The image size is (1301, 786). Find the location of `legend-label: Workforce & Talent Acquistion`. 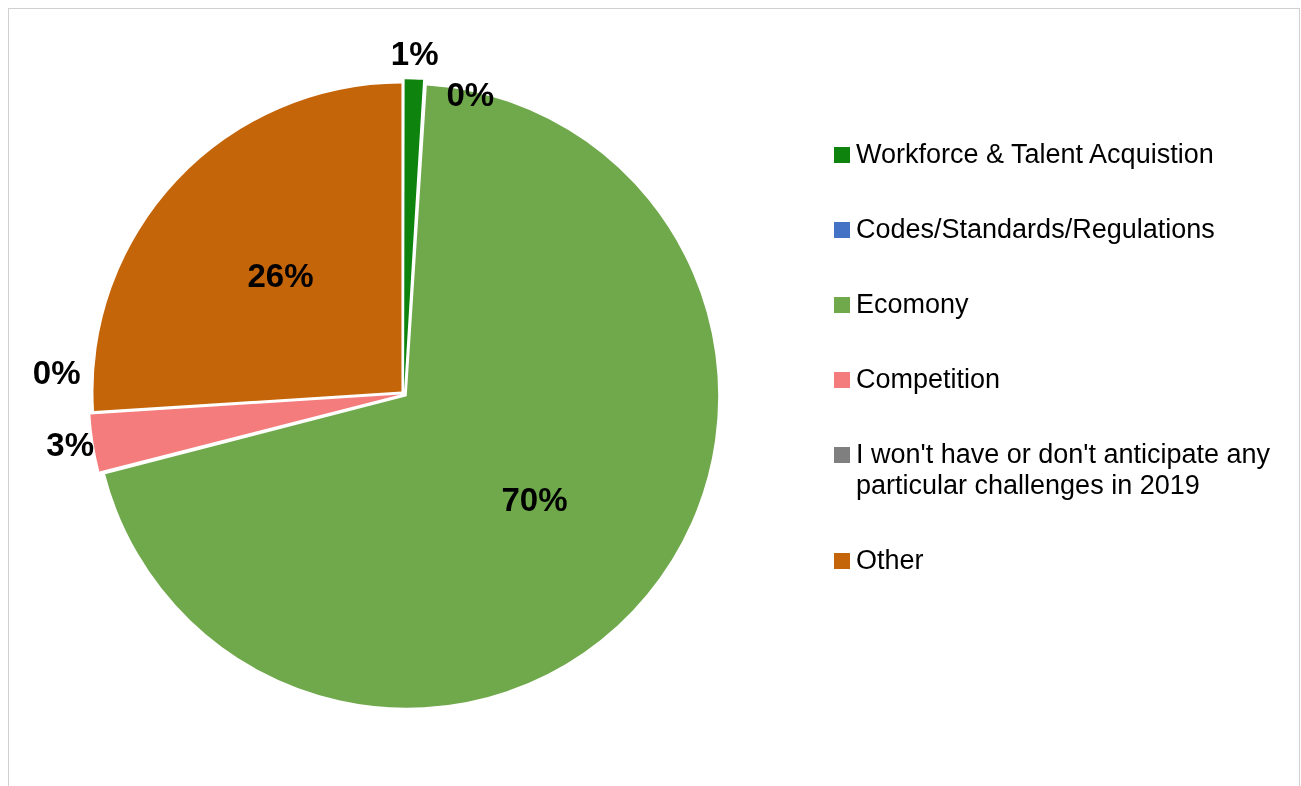

legend-label: Workforce & Talent Acquistion is located at coordinates (1035, 154).